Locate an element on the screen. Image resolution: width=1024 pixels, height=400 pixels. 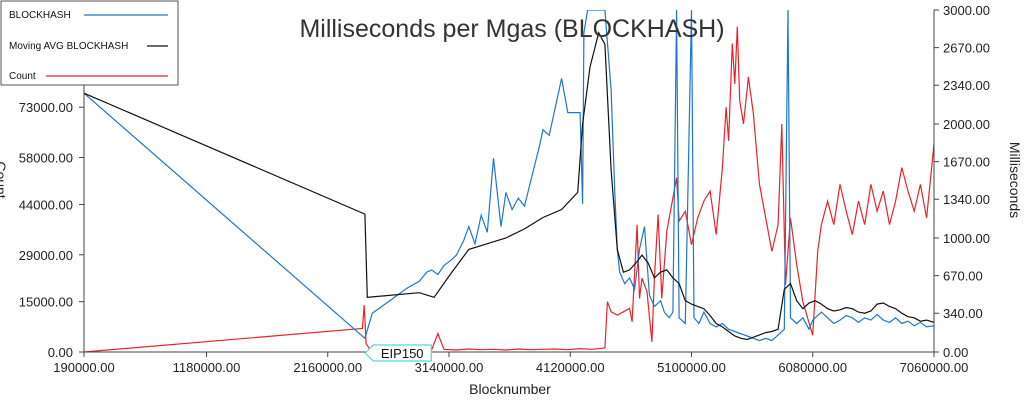
legend-label-blockhash: BLOCKHASH is located at coordinates (40, 15).